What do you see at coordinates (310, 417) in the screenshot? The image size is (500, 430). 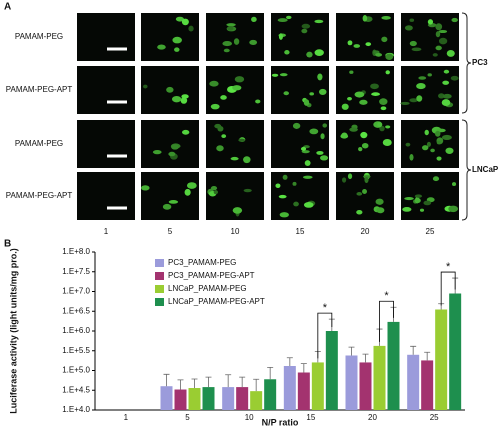 I see `x-tick-label: 15` at bounding box center [310, 417].